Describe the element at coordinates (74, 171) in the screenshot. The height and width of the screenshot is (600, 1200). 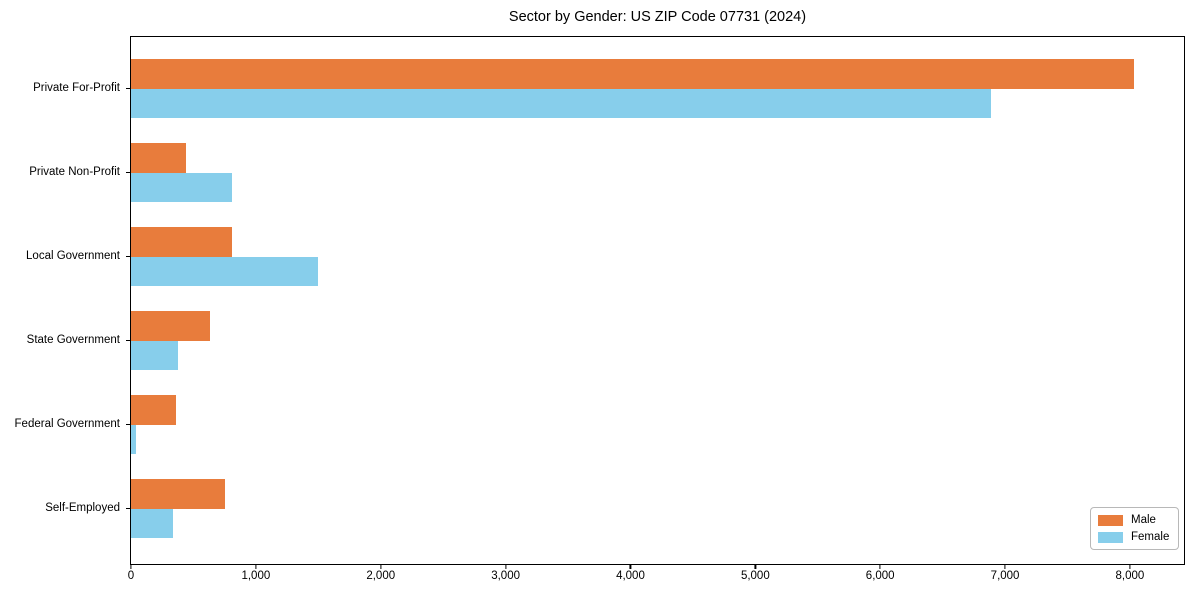
I see `y-label-private-non-profit: Private Non-Profit` at that location.